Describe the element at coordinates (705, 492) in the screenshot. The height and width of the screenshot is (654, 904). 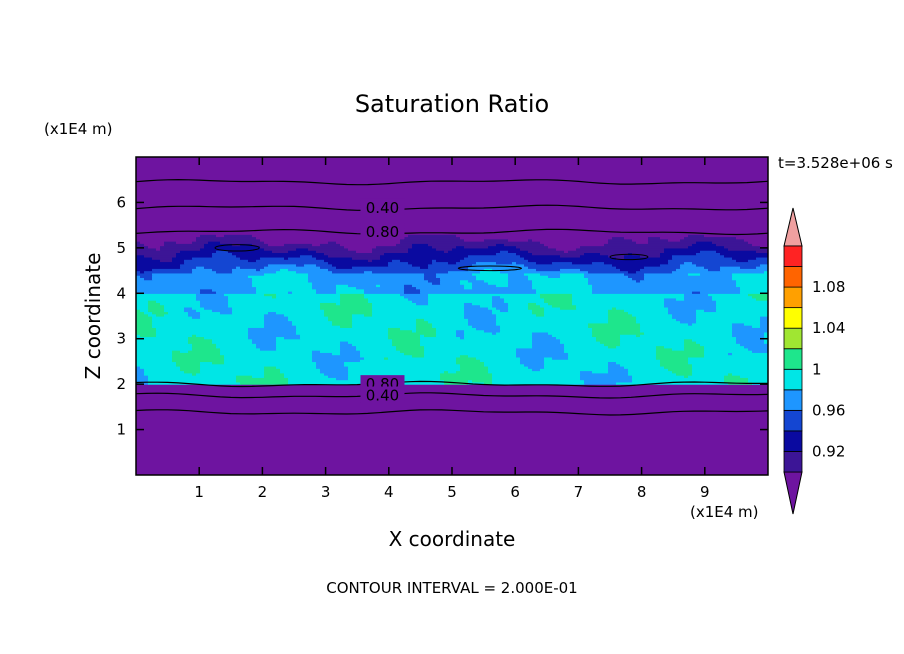
I see `x-tick-label: 9` at that location.